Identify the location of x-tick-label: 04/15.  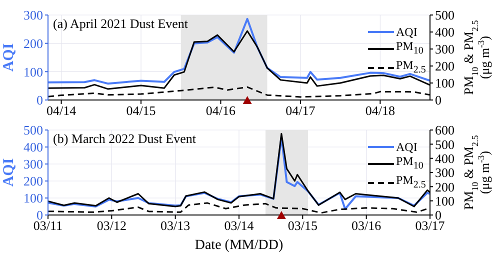
(141, 110).